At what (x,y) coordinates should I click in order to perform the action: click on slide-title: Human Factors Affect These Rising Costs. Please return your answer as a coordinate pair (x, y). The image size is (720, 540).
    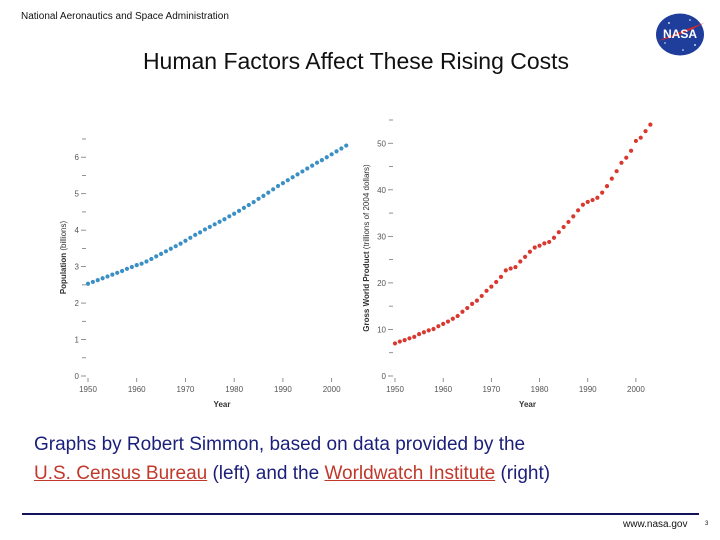
    Looking at the image, I should click on (356, 61).